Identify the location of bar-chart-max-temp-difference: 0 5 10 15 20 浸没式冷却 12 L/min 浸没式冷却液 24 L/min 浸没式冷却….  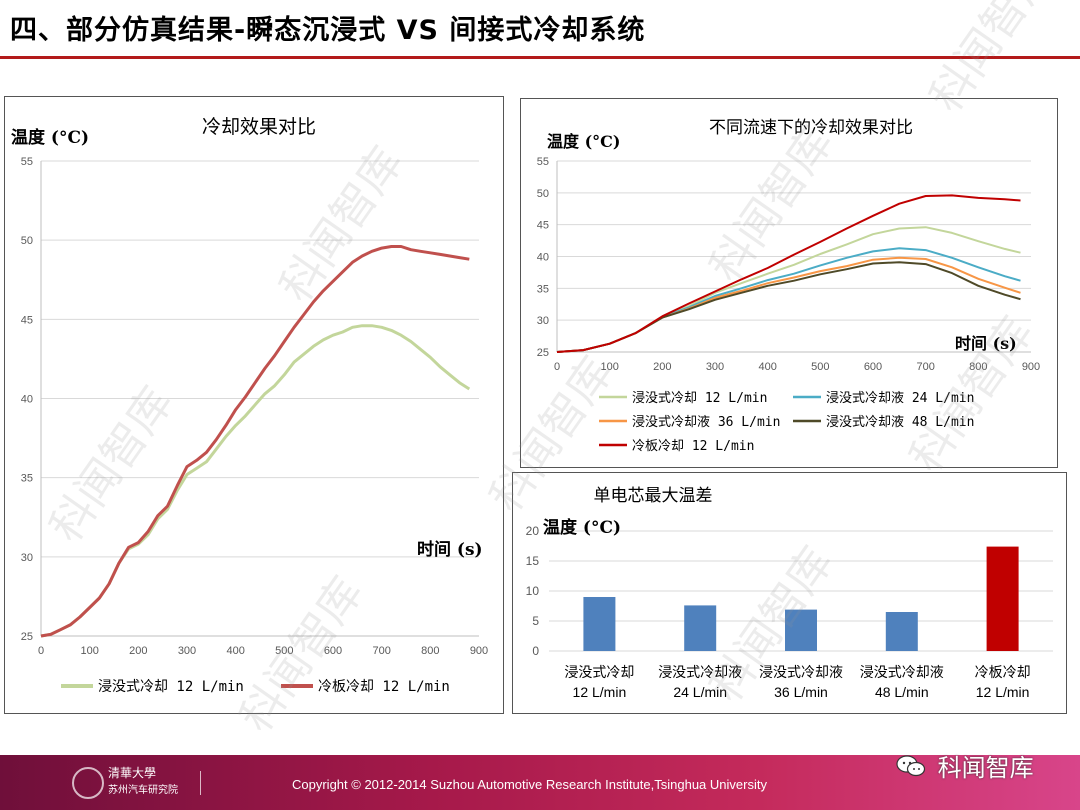
(789, 593).